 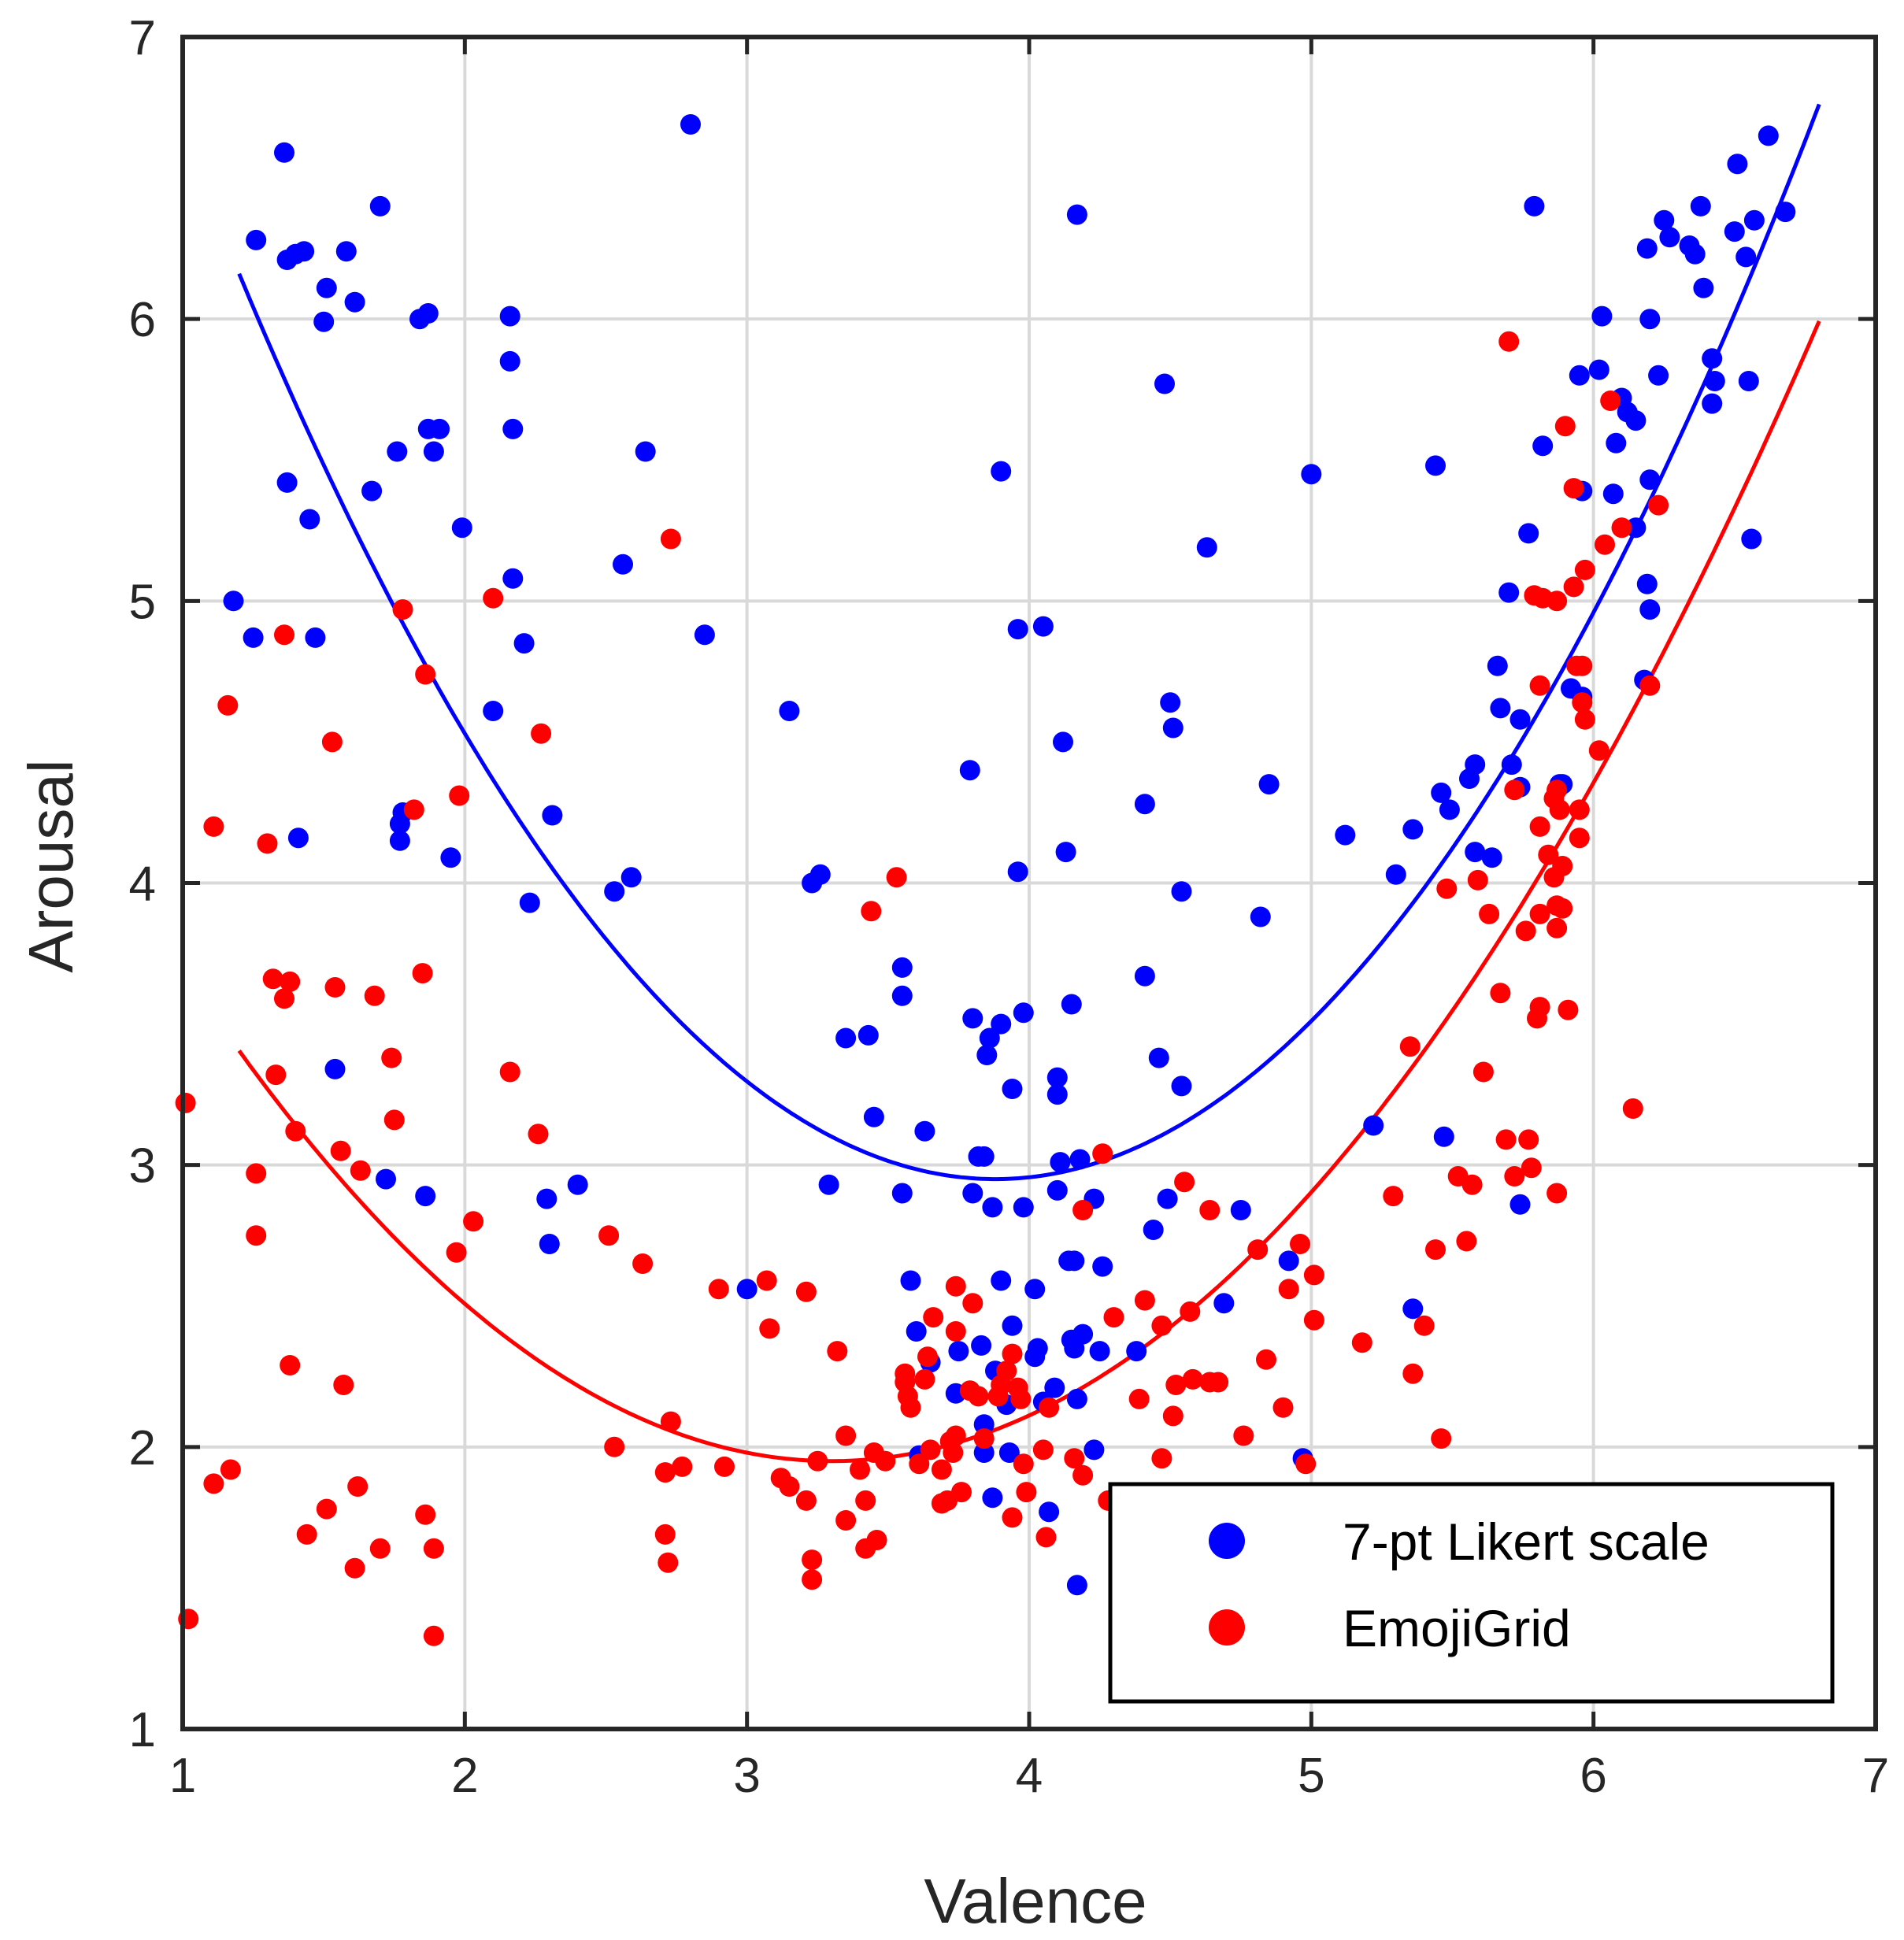 I want to click on x-tick-label: 5, so click(x=1311, y=1776).